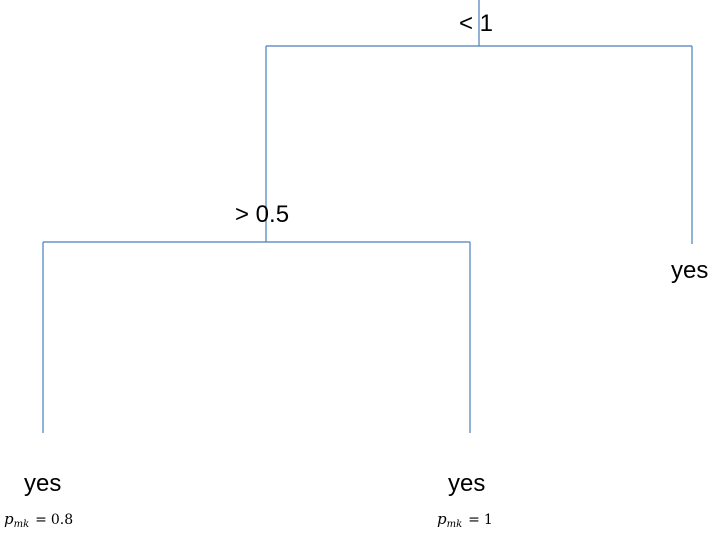 The width and height of the screenshot is (713, 534). Describe the element at coordinates (690, 270) in the screenshot. I see `right-leaf-label: yes` at that location.